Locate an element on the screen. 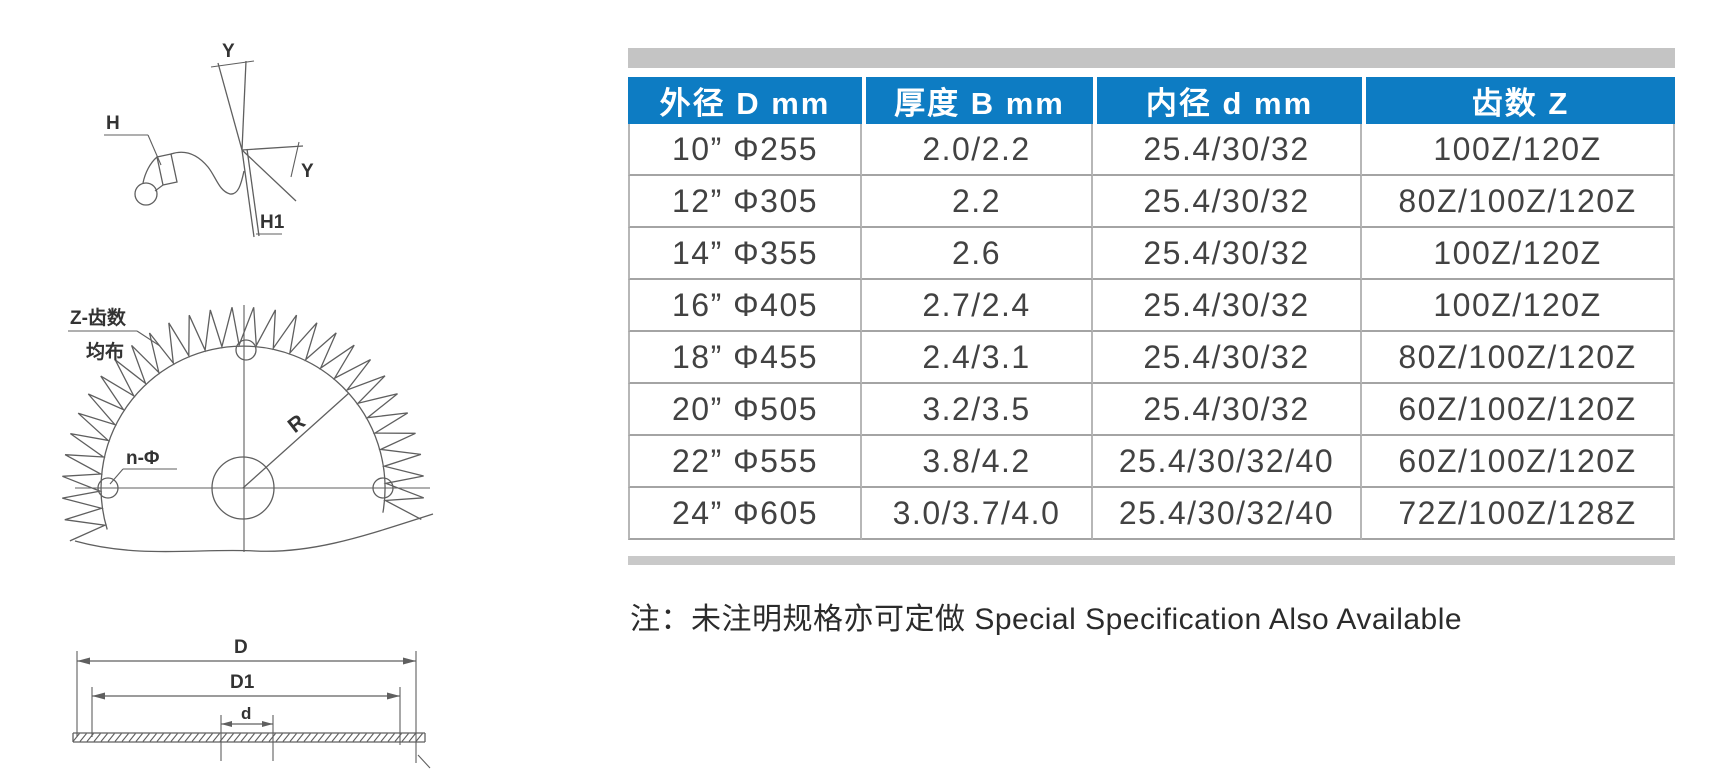  table-cell: 3.2/3.5 is located at coordinates (977, 410).